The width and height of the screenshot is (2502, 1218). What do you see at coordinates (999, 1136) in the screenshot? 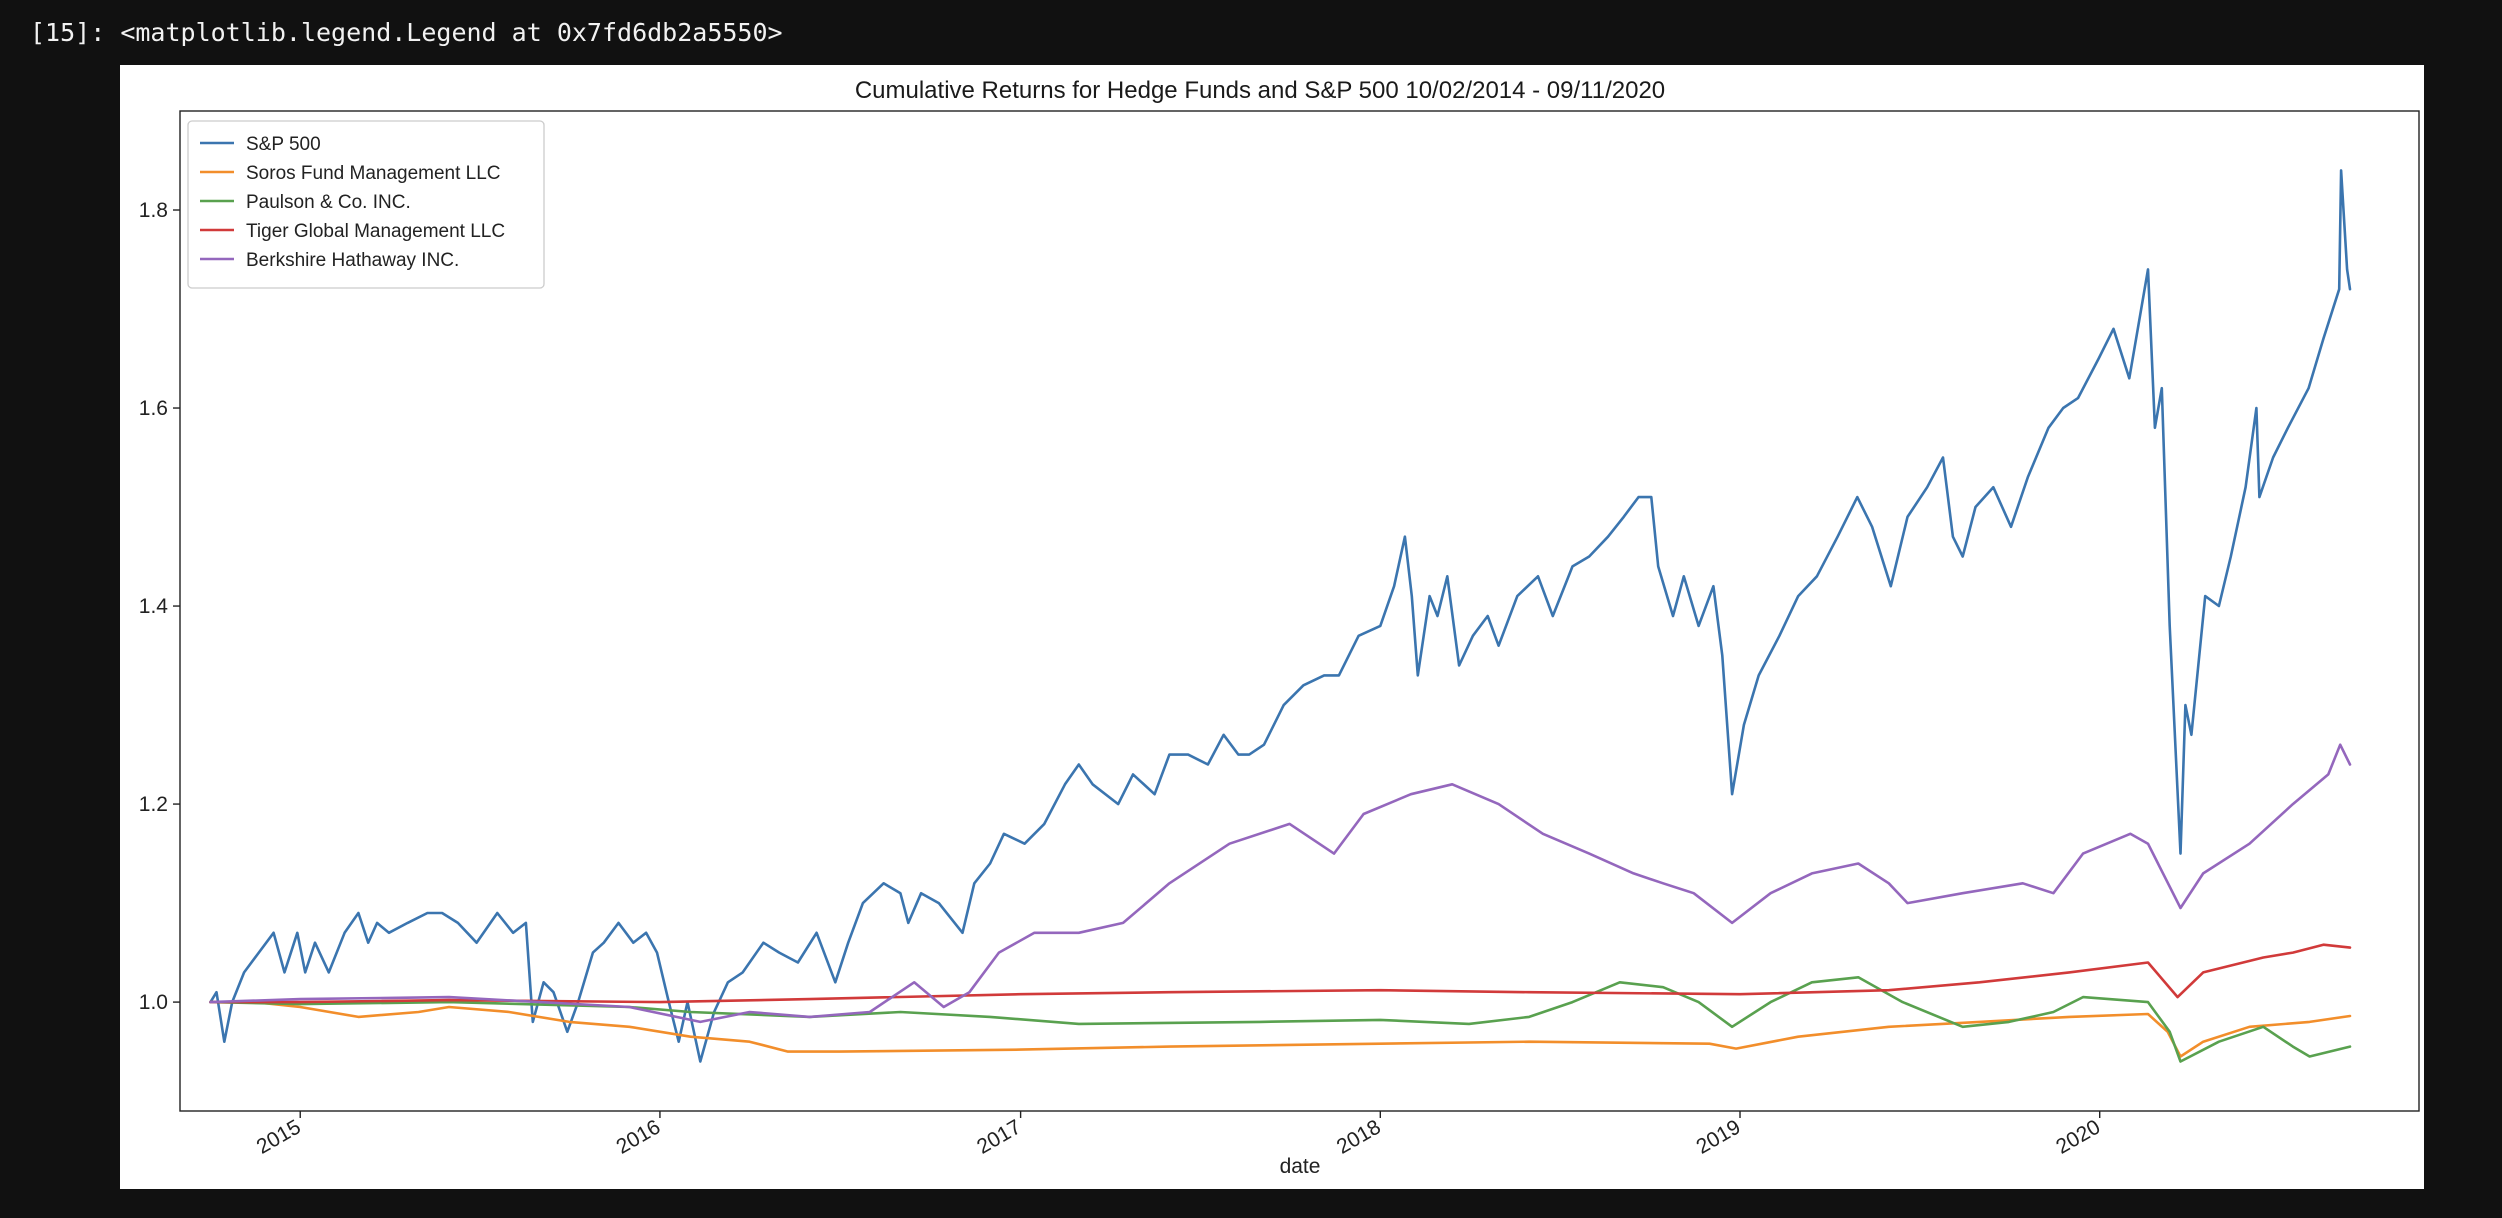
I see `x-tick-label: 2017` at bounding box center [999, 1136].